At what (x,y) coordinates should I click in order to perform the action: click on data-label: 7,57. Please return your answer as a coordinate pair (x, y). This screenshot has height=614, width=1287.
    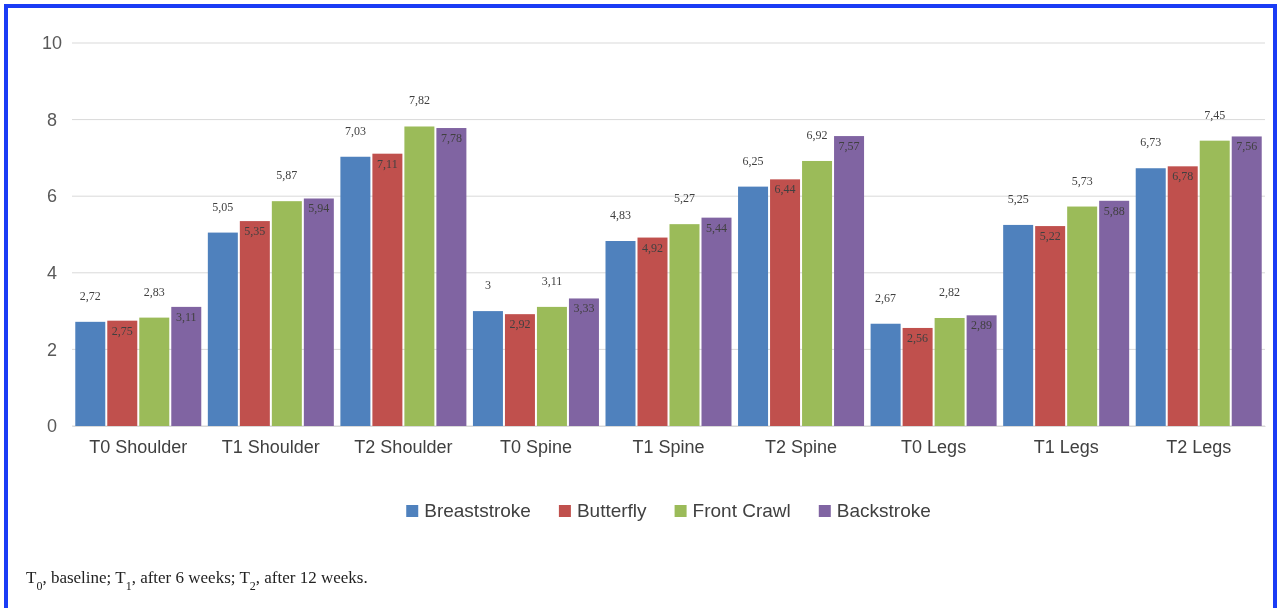
    Looking at the image, I should click on (849, 146).